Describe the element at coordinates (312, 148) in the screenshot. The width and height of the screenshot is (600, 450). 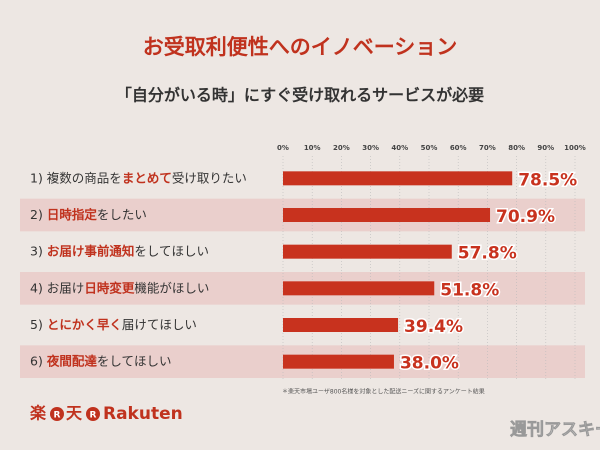
I see `x-tick-label: 10%` at that location.